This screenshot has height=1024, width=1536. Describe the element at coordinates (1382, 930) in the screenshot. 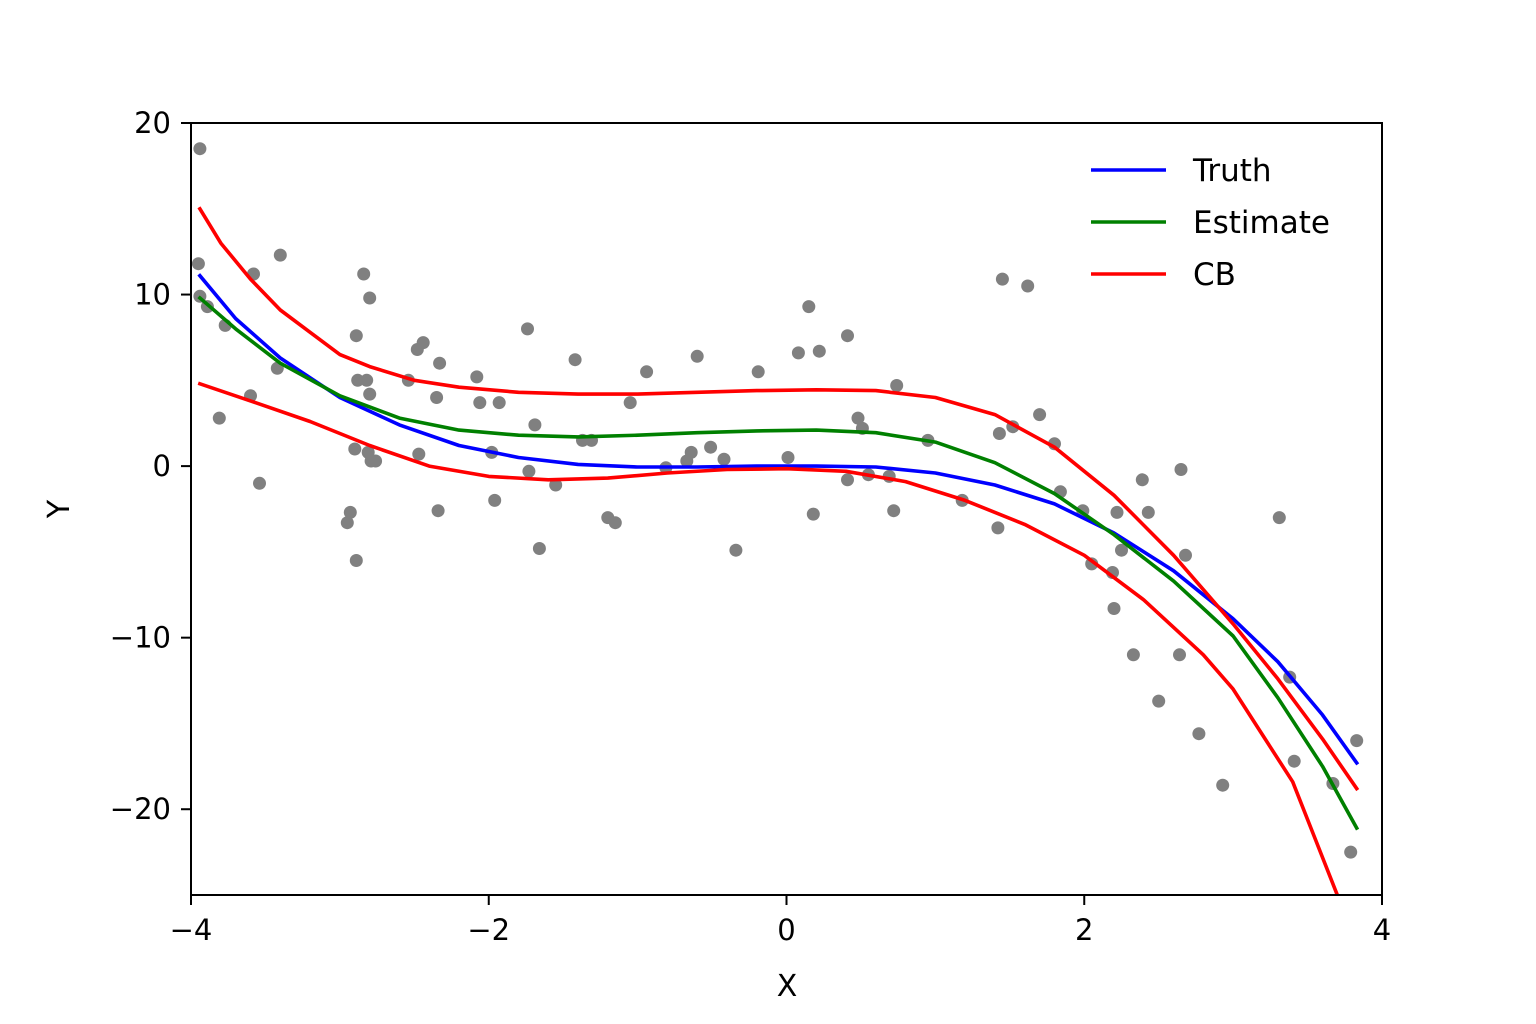

I see `x-tick-label: 4` at that location.